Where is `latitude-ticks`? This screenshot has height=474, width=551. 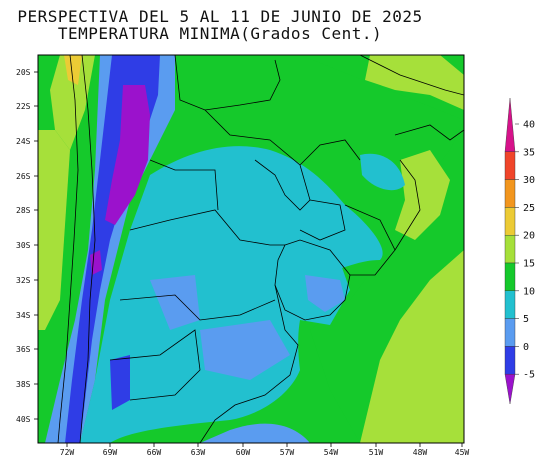
latitude-ticks is located at coordinates (36, 245).